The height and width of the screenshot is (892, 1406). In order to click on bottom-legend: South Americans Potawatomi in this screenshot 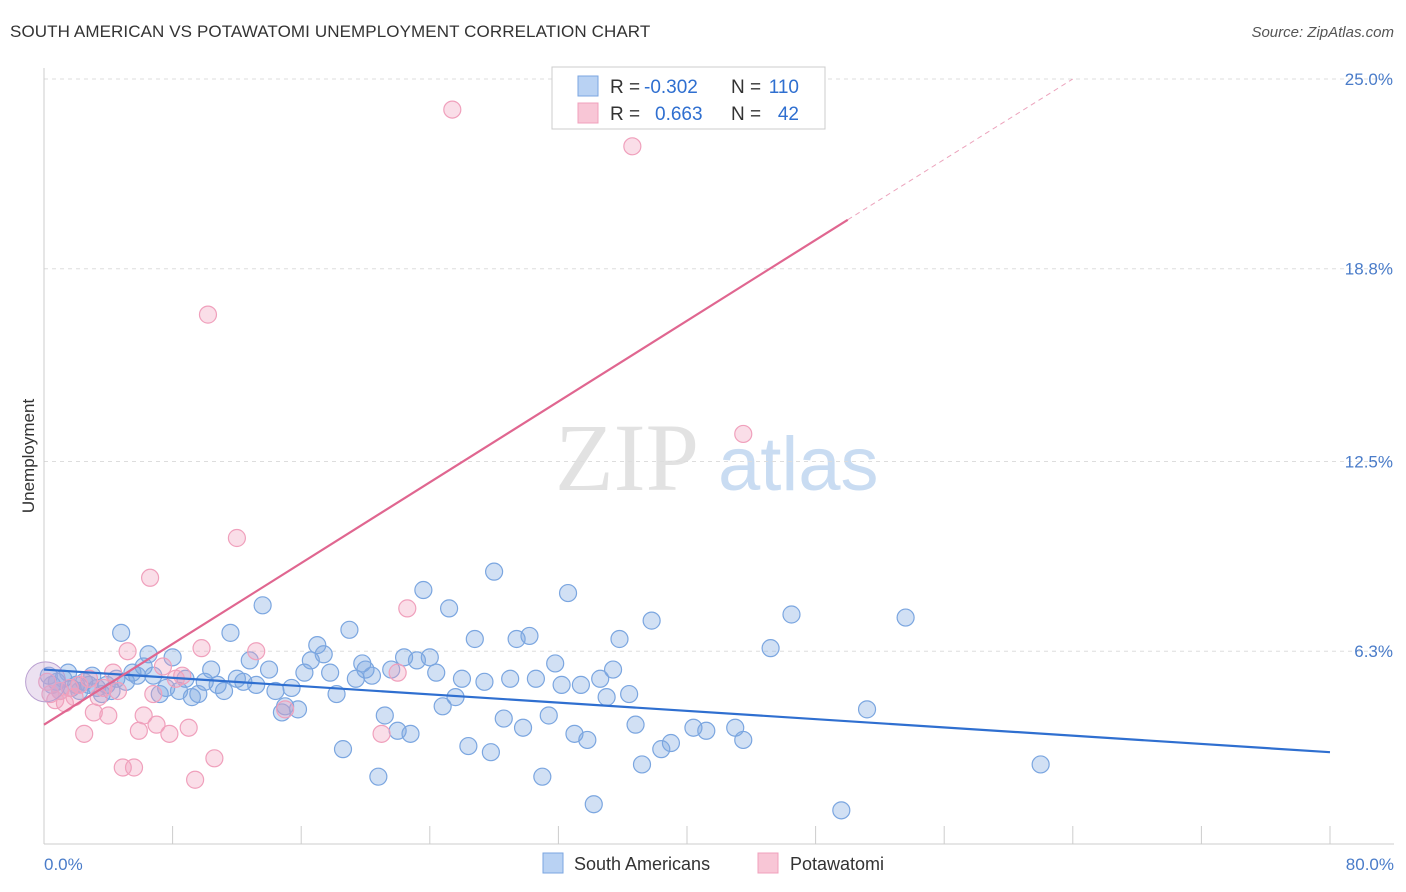, I will do `click(713, 863)`.